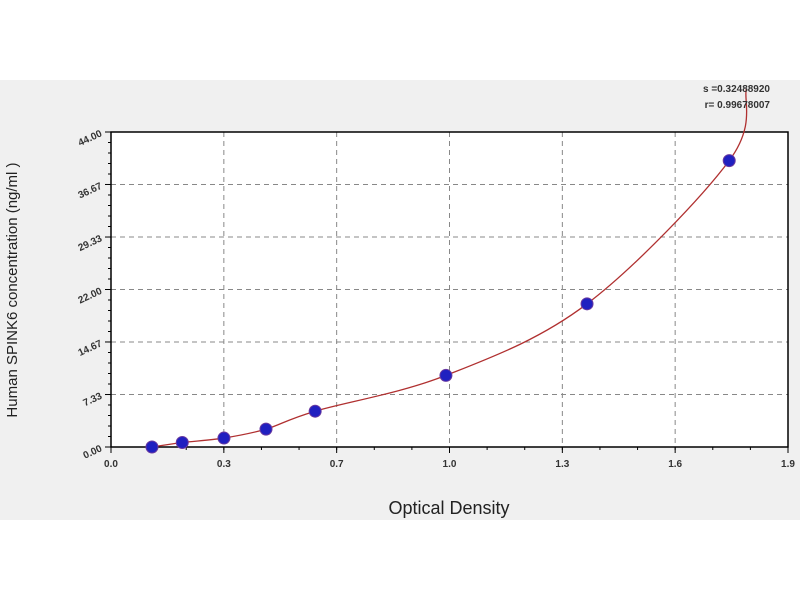 The height and width of the screenshot is (600, 800). Describe the element at coordinates (91, 243) in the screenshot. I see `y-tick-label: 29.33` at that location.